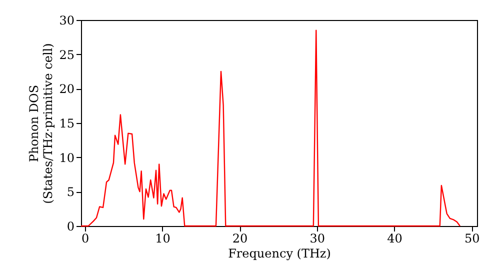 This screenshot has height=280, width=500. I want to click on x-tick-label: 0, so click(86, 239).